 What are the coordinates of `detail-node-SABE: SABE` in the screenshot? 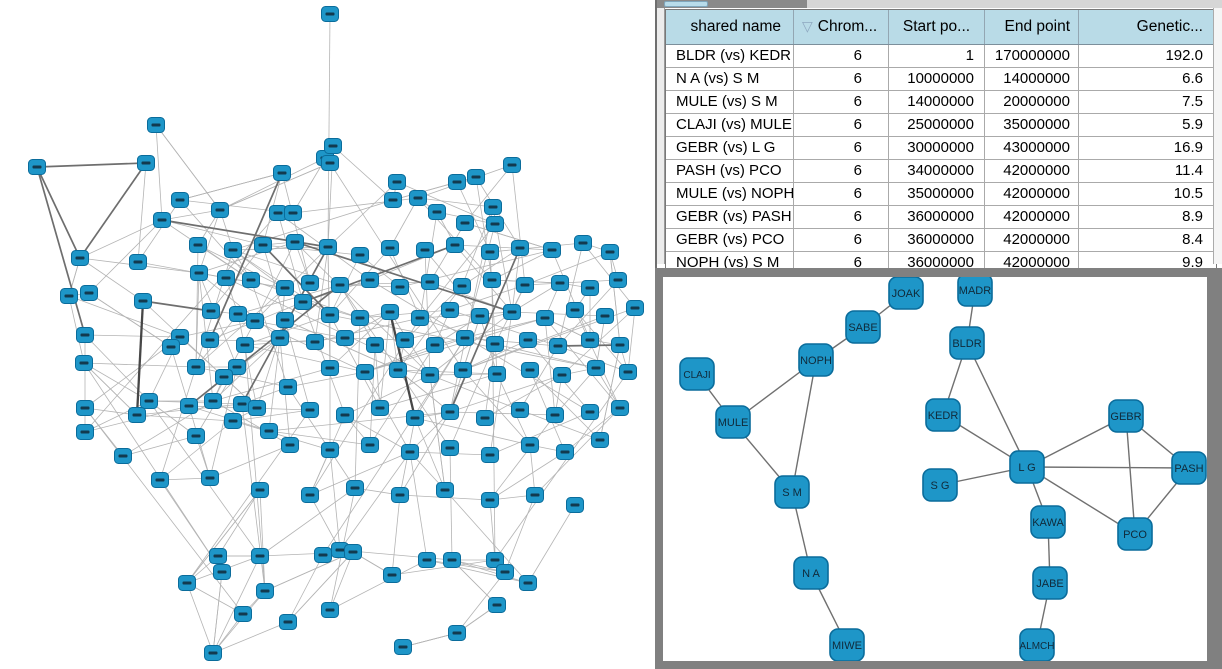 It's located at (863, 327).